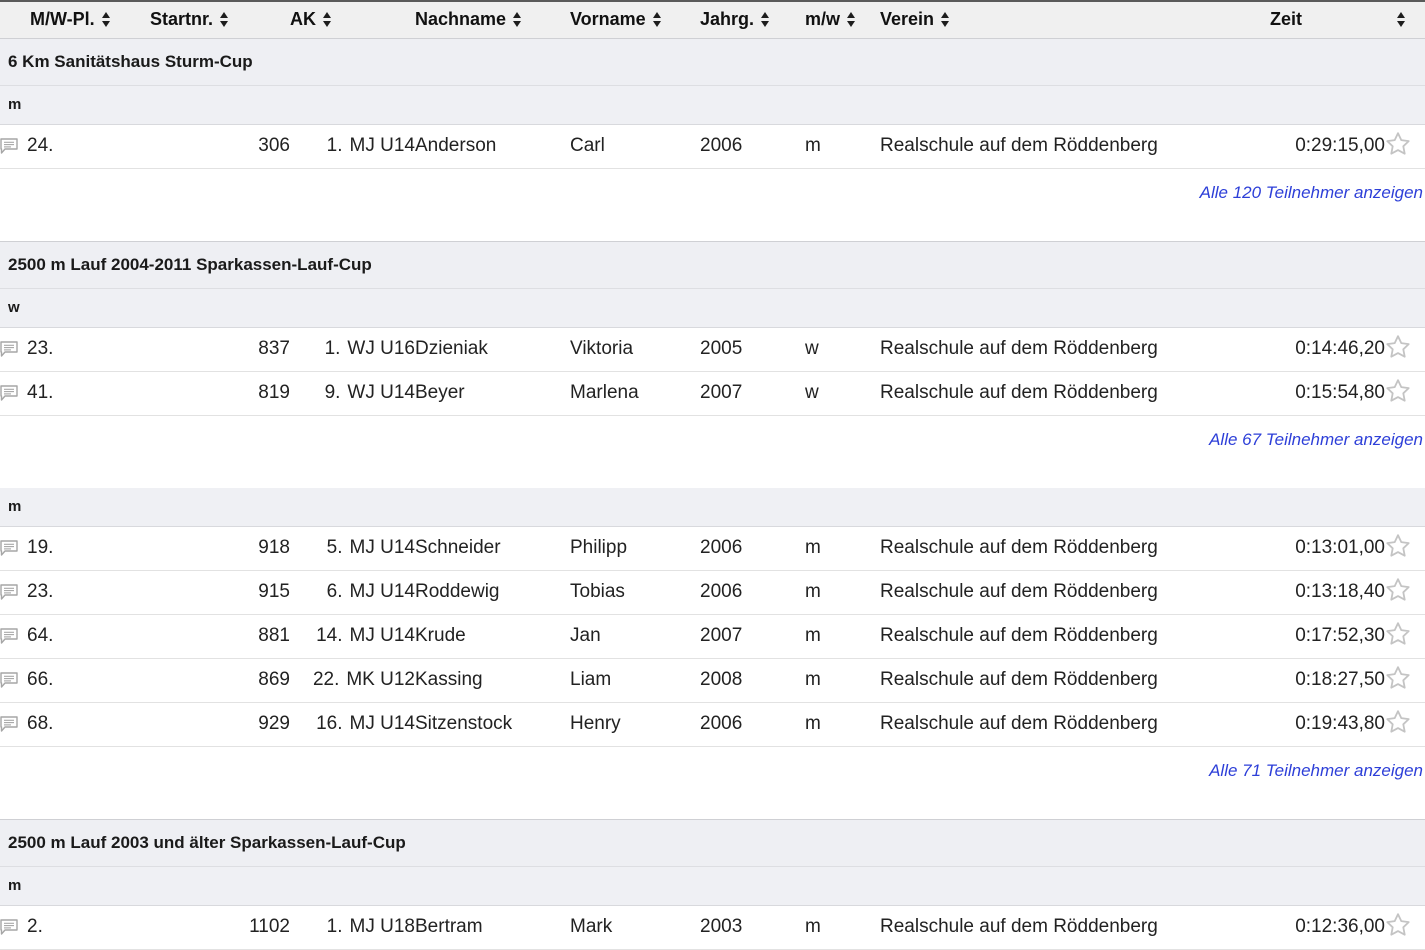 This screenshot has height=950, width=1425. Describe the element at coordinates (907, 19) in the screenshot. I see `column-label-verein: Verein` at that location.